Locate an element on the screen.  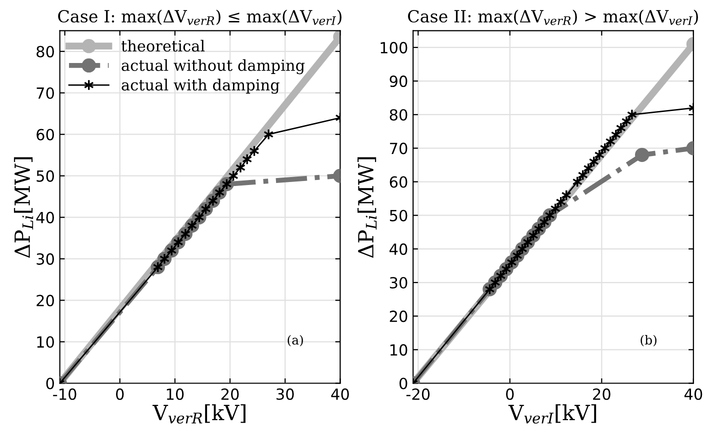
annotation: (a) is located at coordinates (295, 340).